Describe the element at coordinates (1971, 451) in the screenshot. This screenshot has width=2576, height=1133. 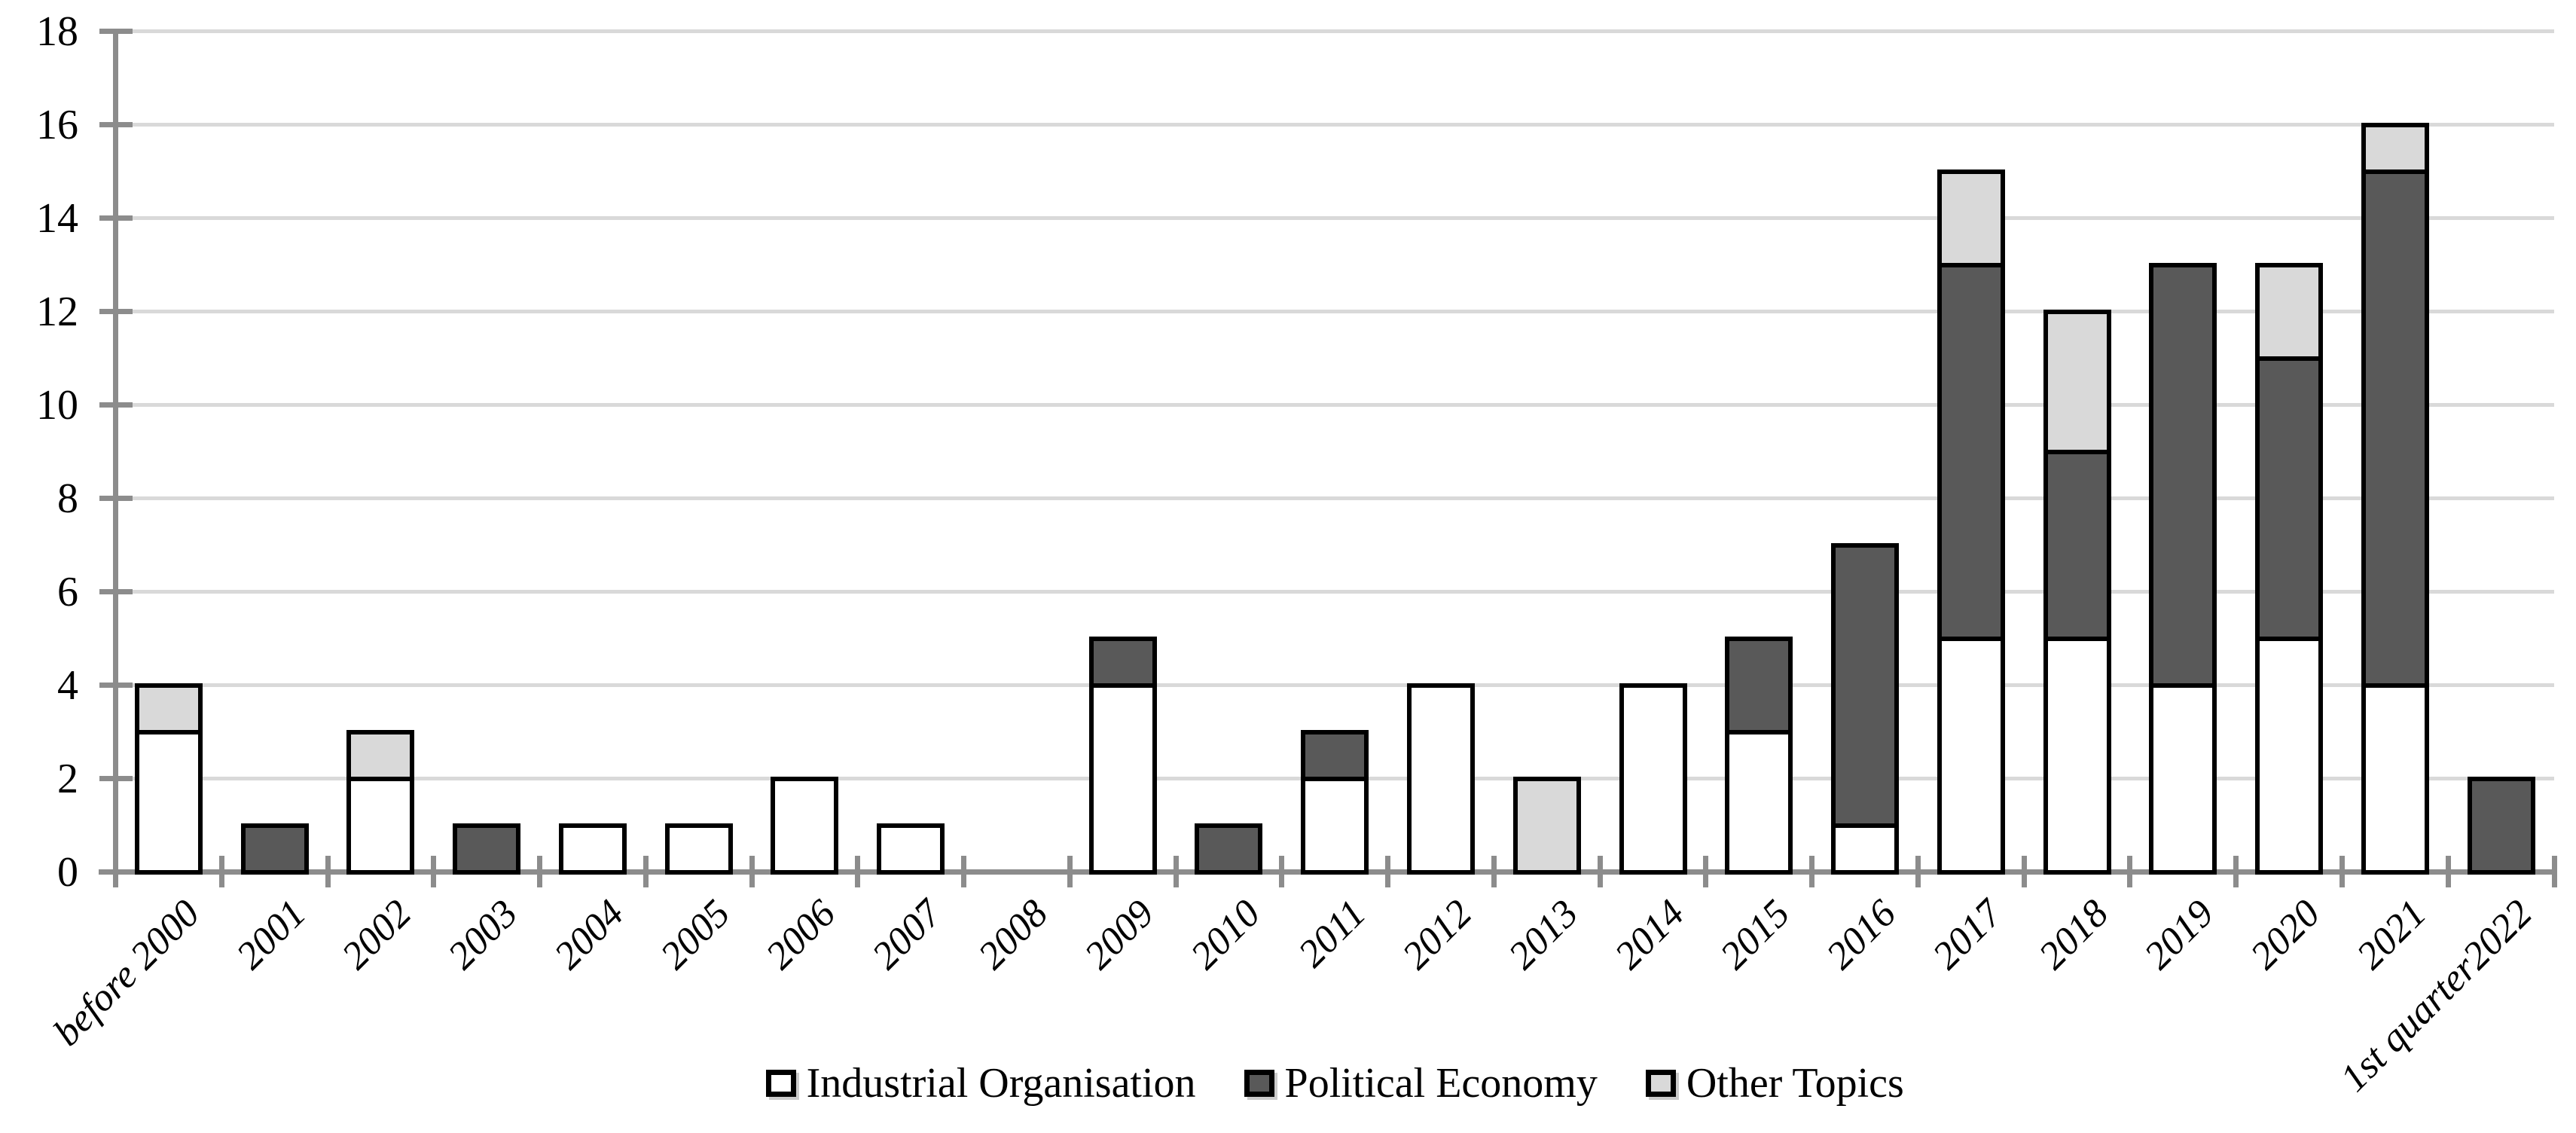
I see `bar-segment-2017-political-economy` at that location.